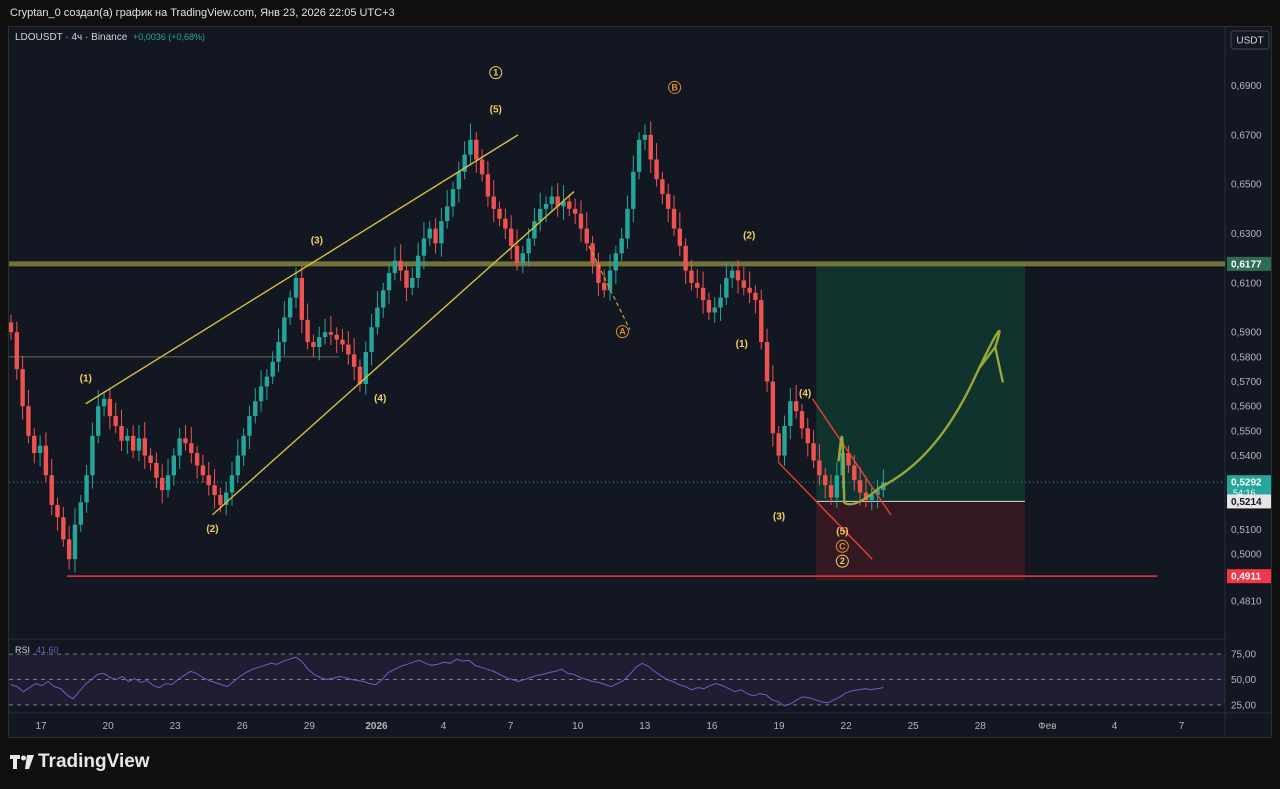 This screenshot has width=1280, height=789. Describe the element at coordinates (578, 726) in the screenshot. I see `time-tick-label: 10` at that location.